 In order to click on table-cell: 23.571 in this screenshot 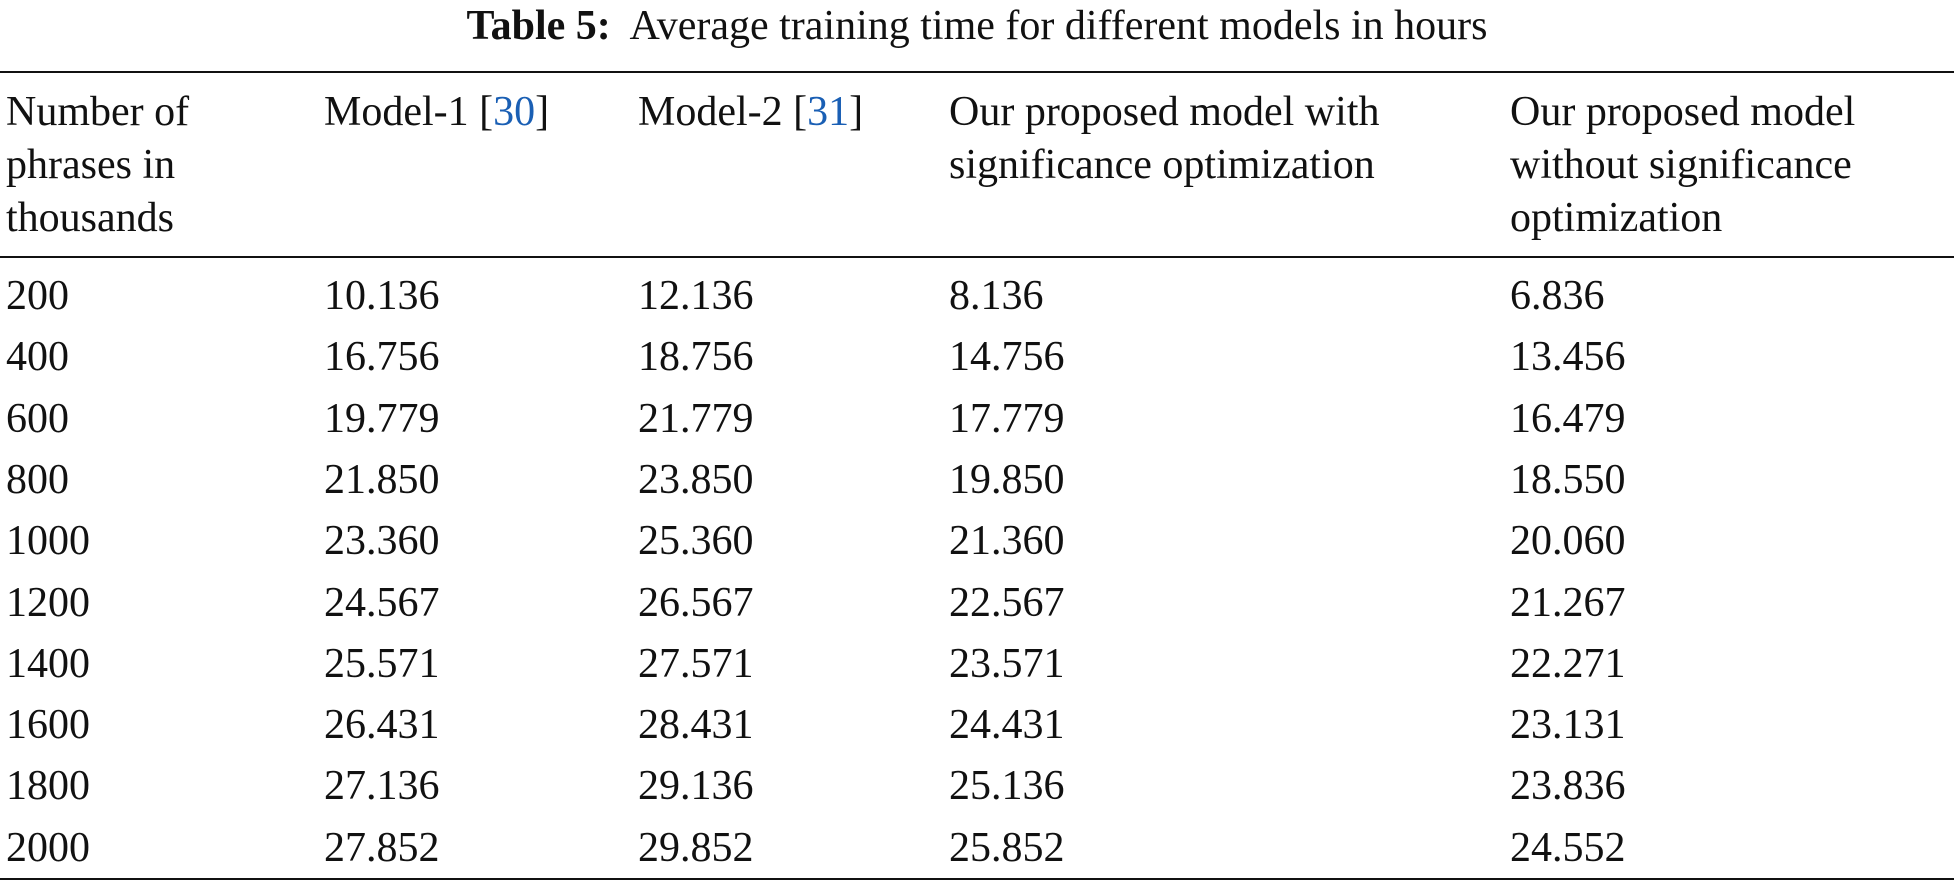, I will do `click(1007, 663)`.